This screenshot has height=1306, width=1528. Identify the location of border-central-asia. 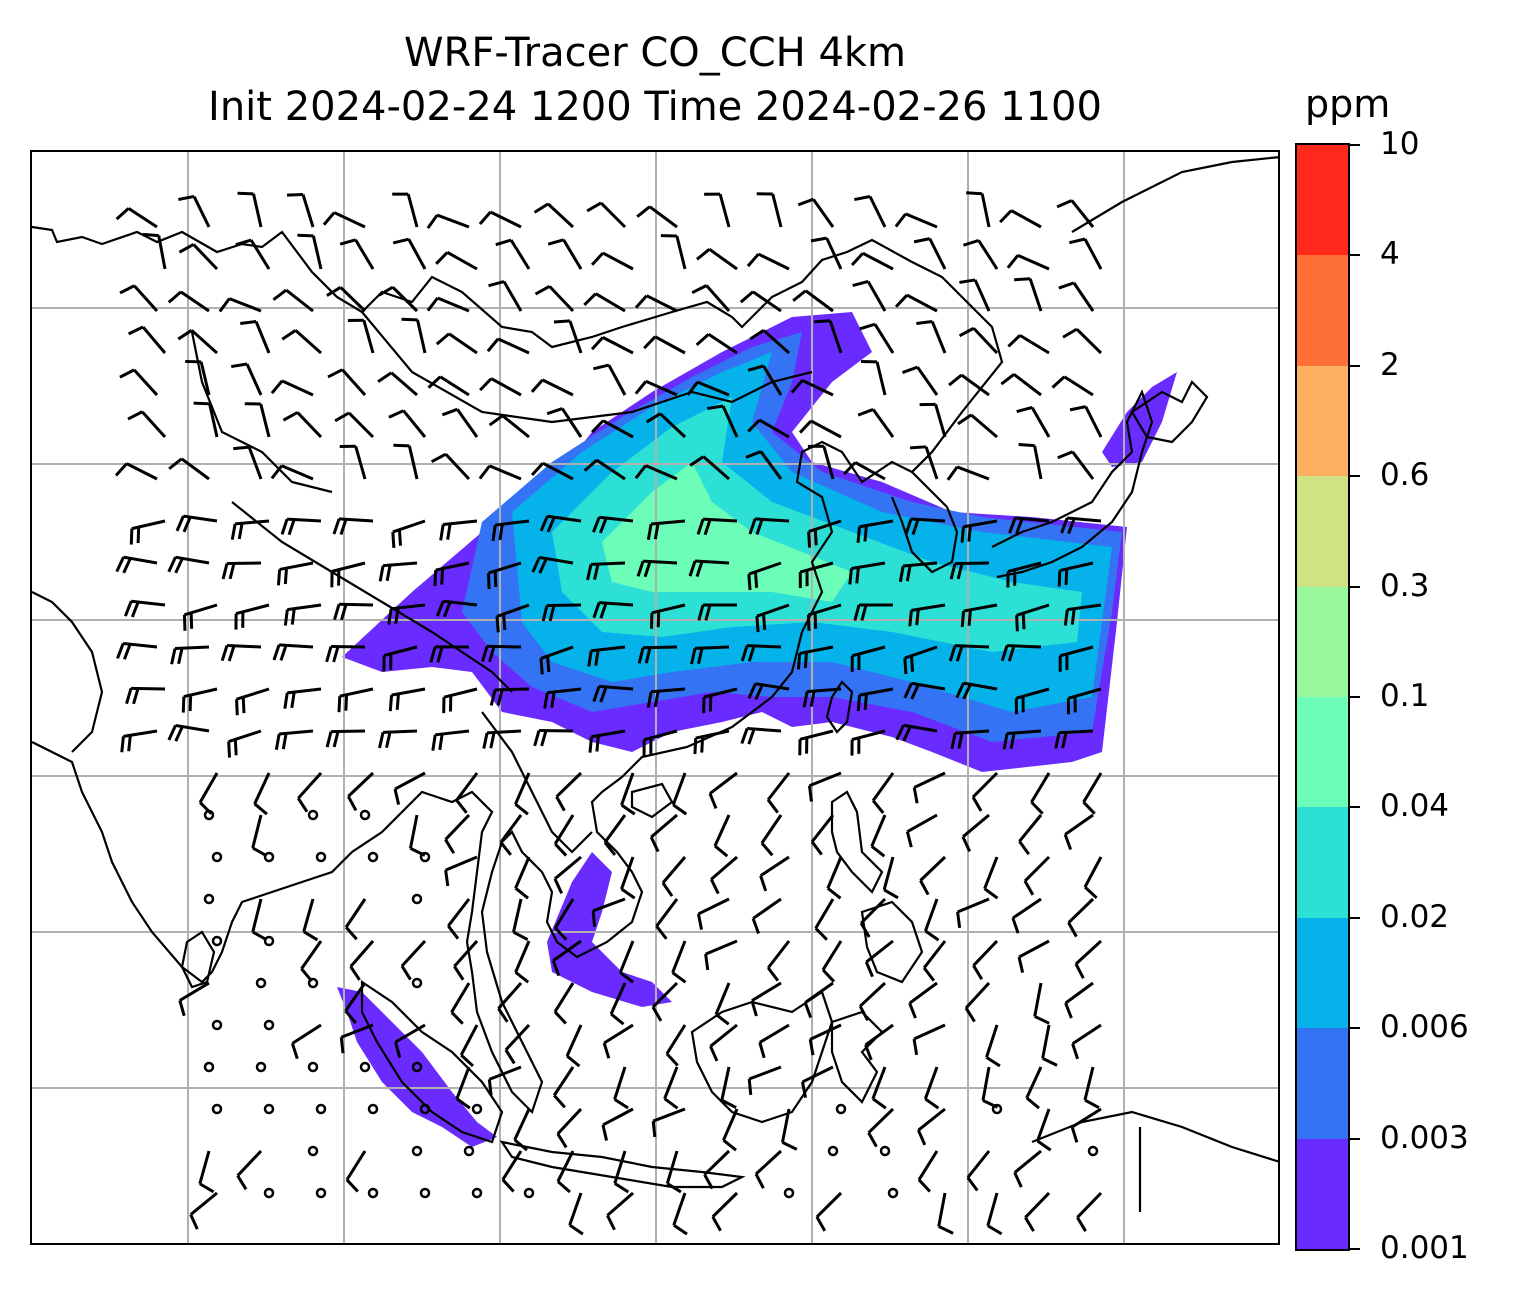
(261, 412).